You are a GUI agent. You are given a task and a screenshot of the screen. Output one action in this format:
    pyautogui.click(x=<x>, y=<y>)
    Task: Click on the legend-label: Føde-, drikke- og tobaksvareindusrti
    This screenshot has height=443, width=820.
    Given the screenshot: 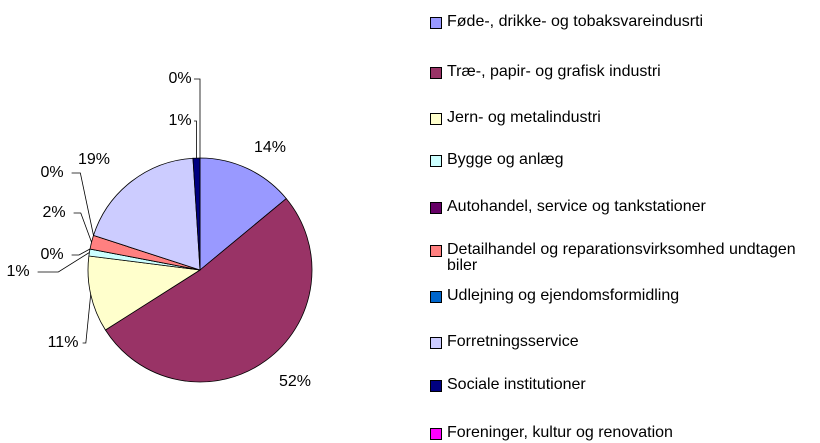 What is the action you would take?
    pyautogui.click(x=575, y=21)
    